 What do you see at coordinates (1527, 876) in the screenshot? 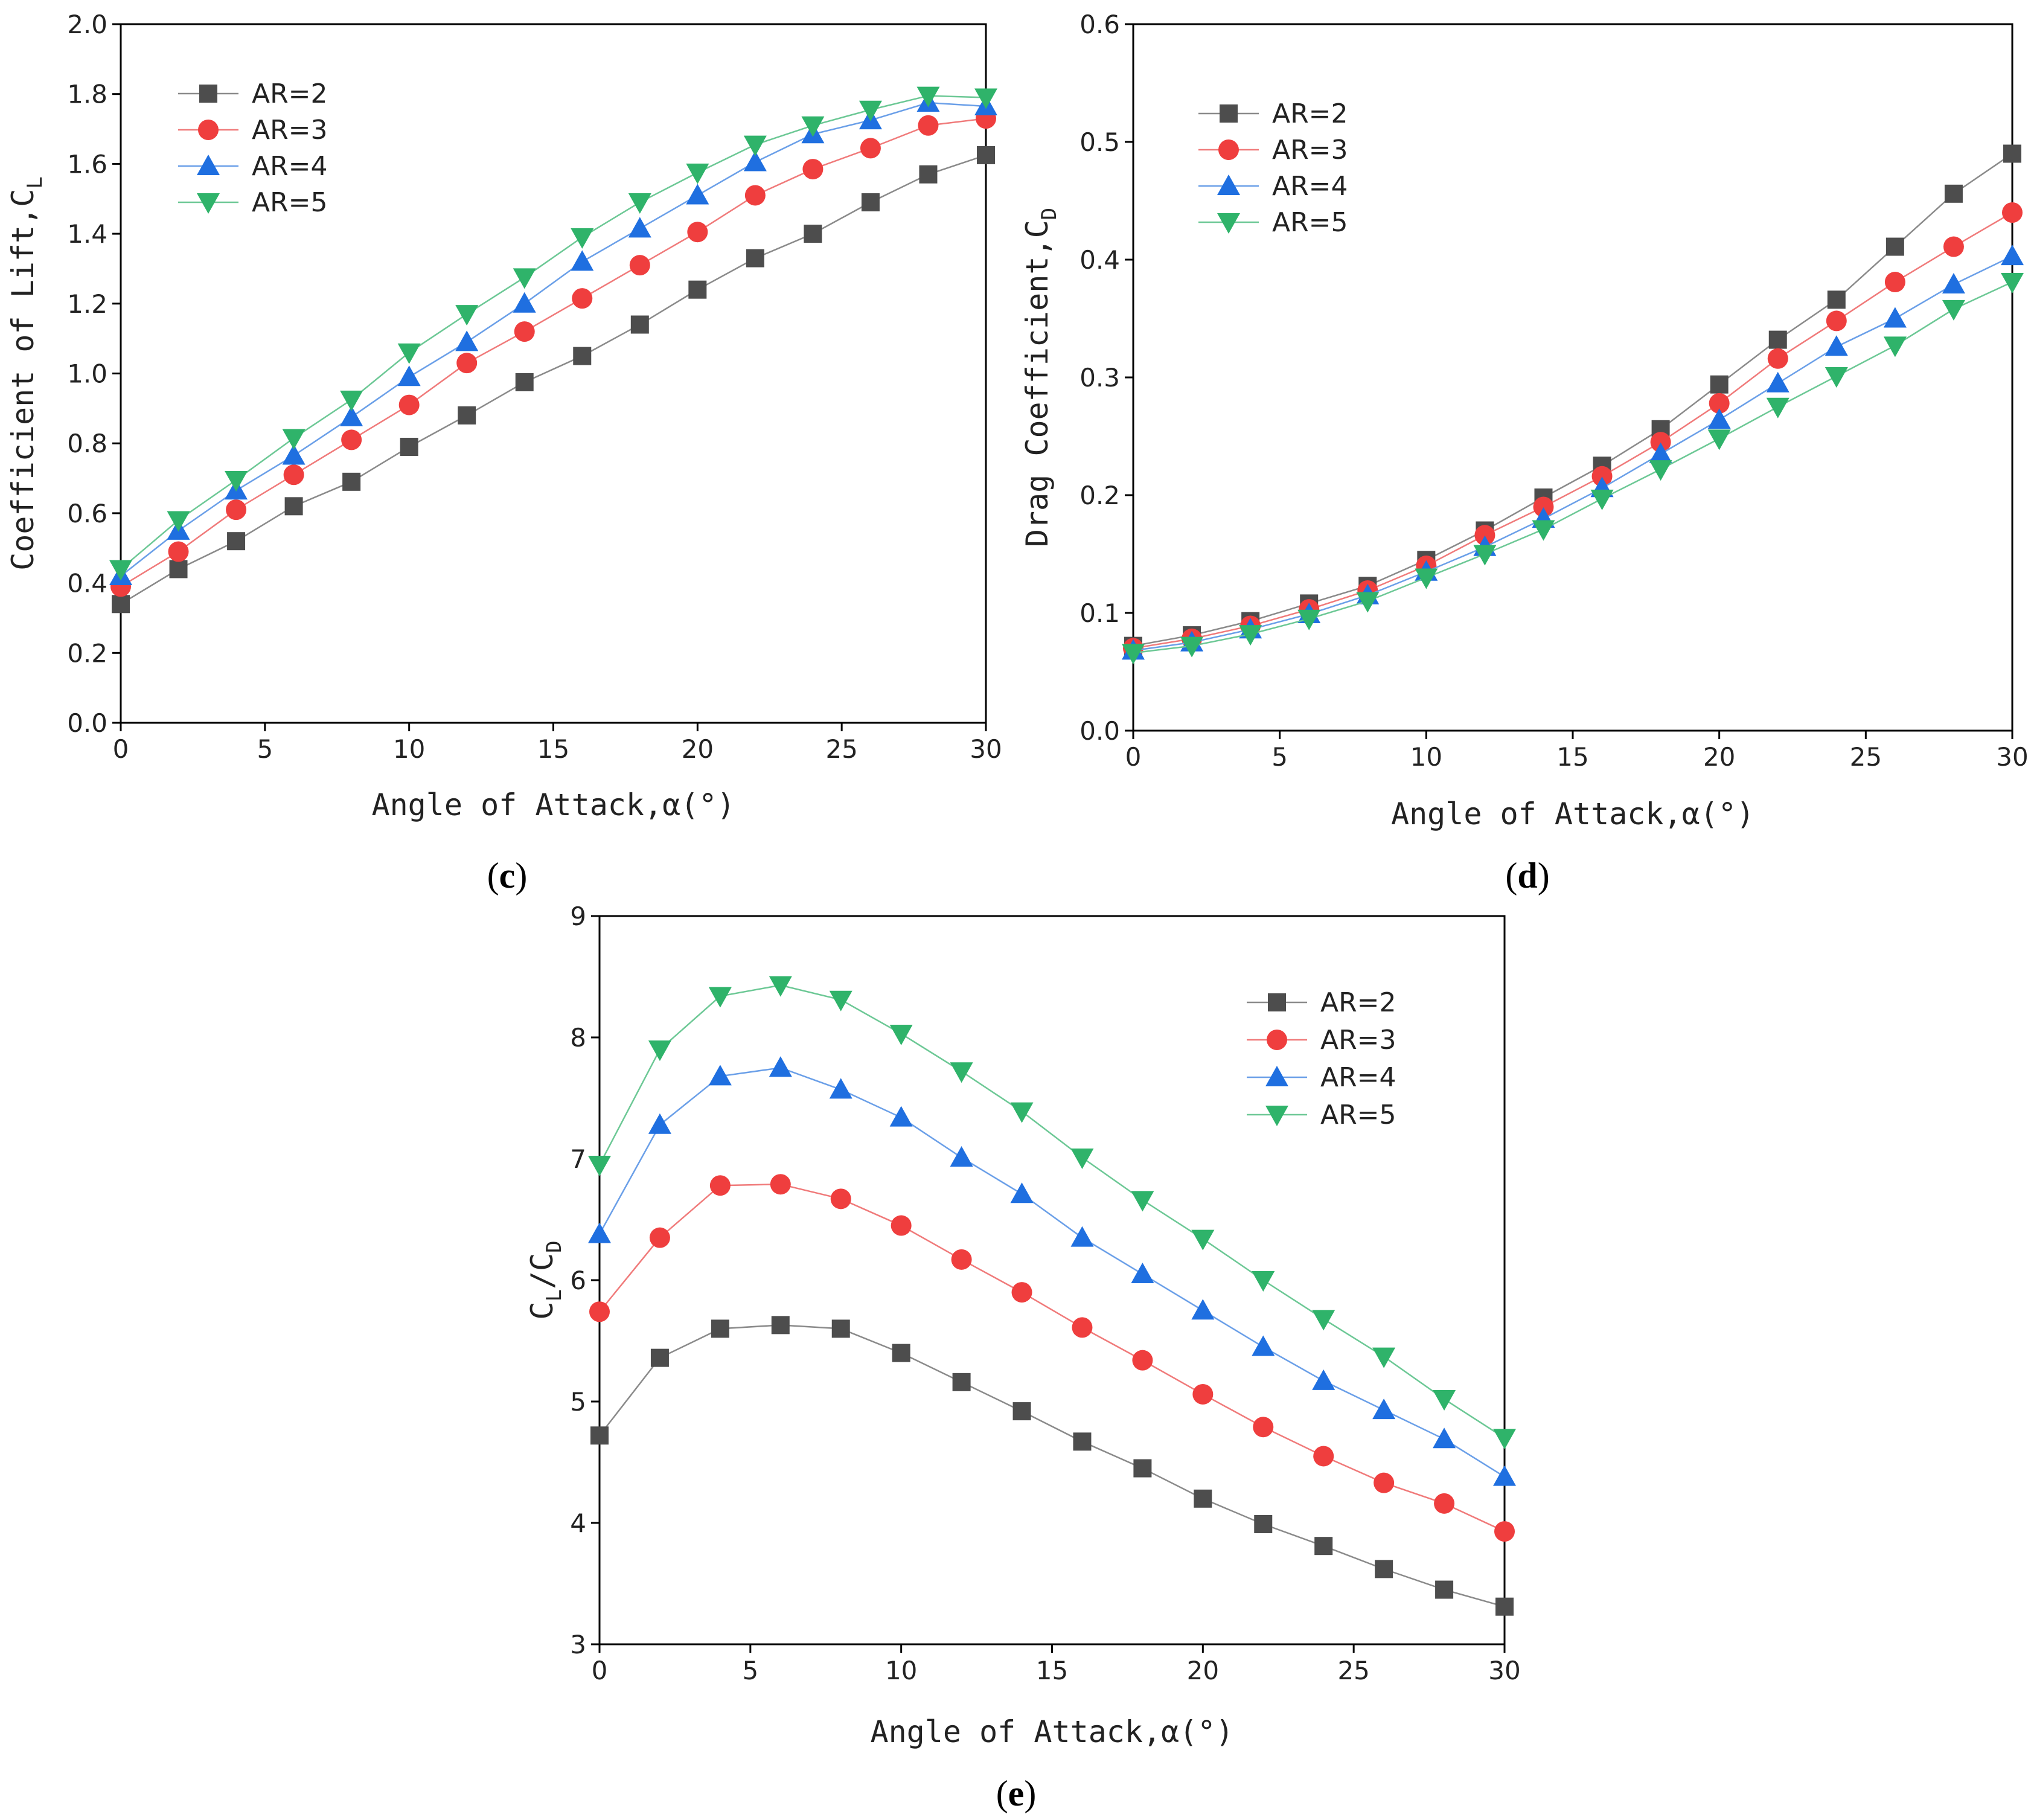
I see `panel-caption-letter: d` at bounding box center [1527, 876].